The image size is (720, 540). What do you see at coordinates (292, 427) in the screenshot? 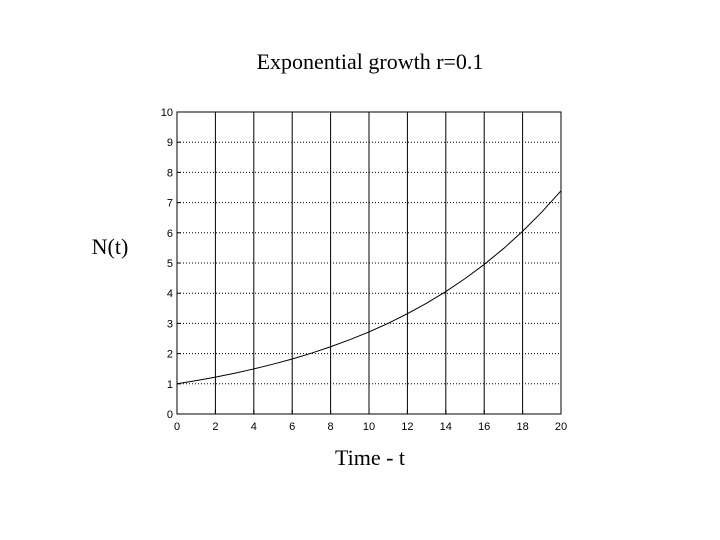
I see `x-tick-label: 6` at bounding box center [292, 427].